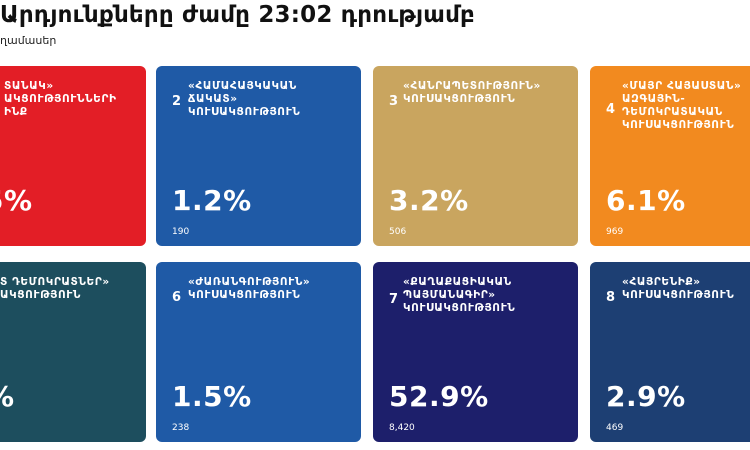 This screenshot has width=750, height=450. I want to click on party-percent: 52.9%, so click(439, 396).